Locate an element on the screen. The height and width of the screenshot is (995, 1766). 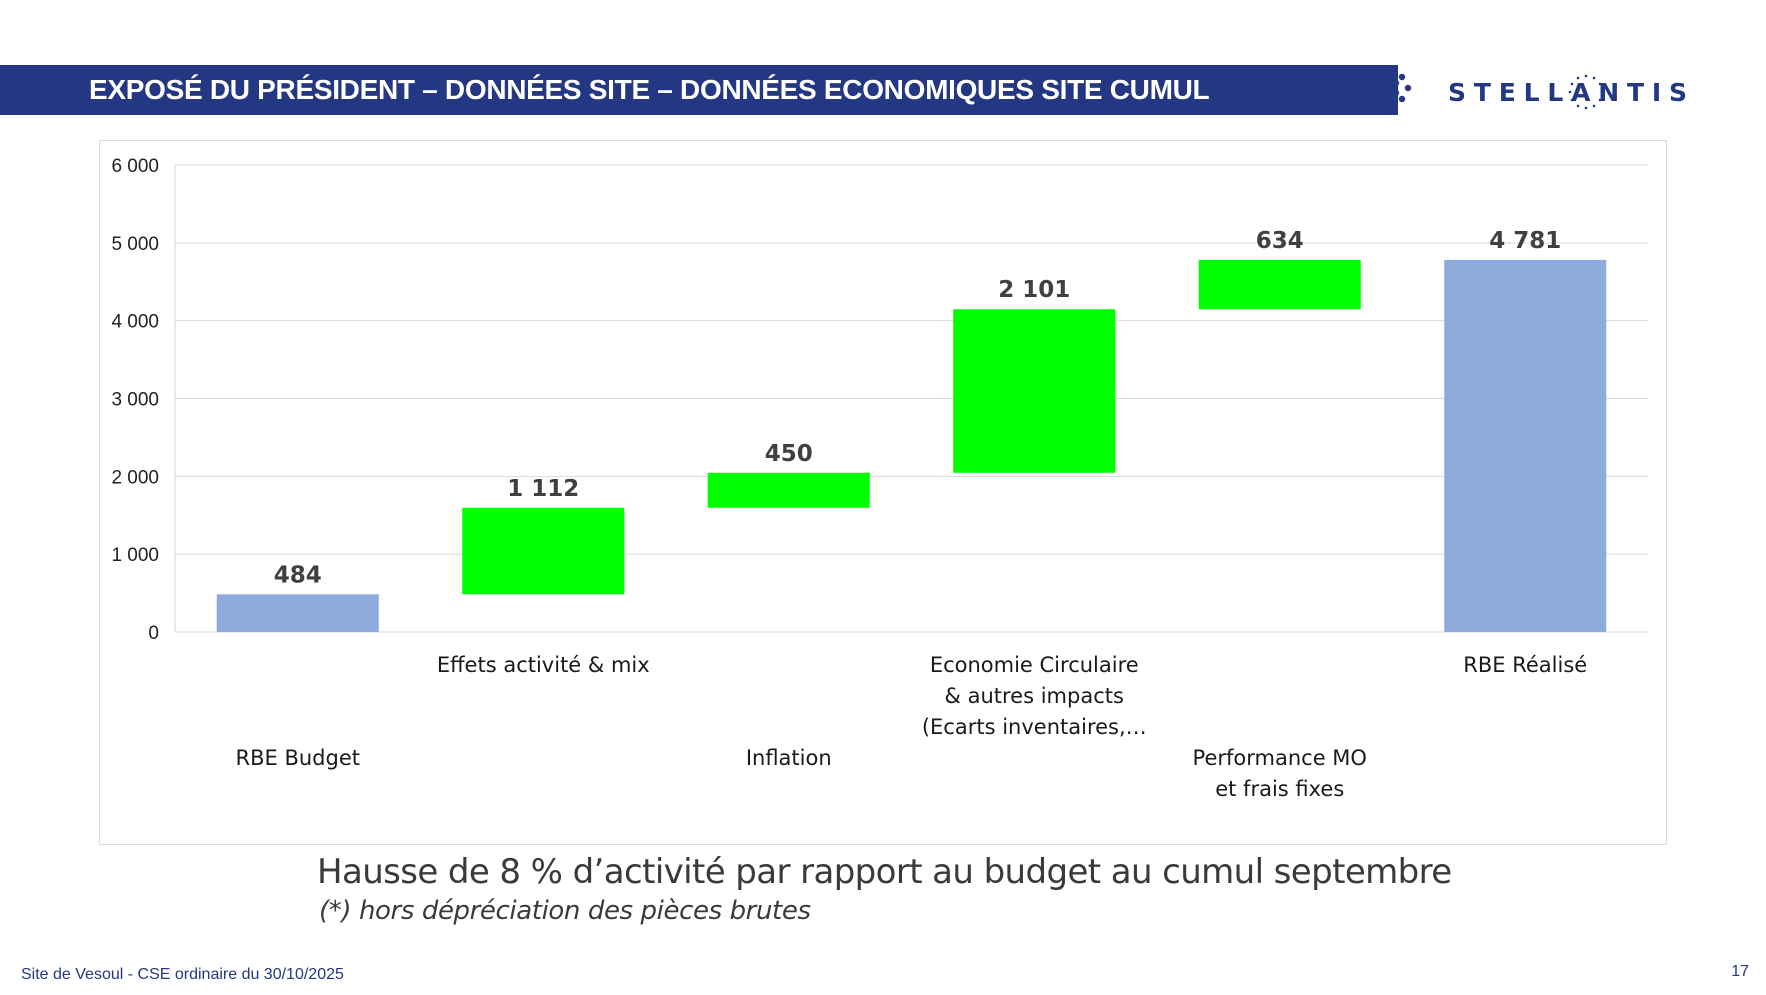
data-label: 450 is located at coordinates (789, 454).